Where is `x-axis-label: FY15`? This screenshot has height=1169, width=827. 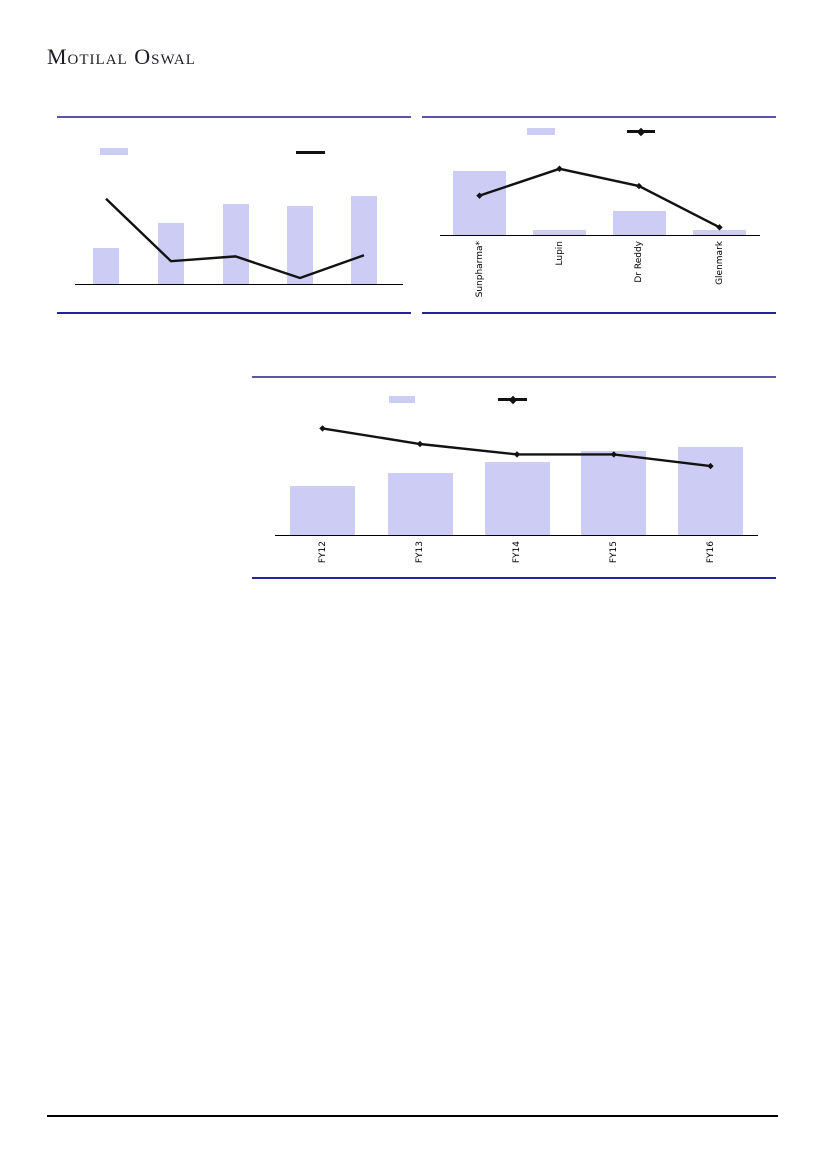
x-axis-label: FY15 is located at coordinates (613, 552).